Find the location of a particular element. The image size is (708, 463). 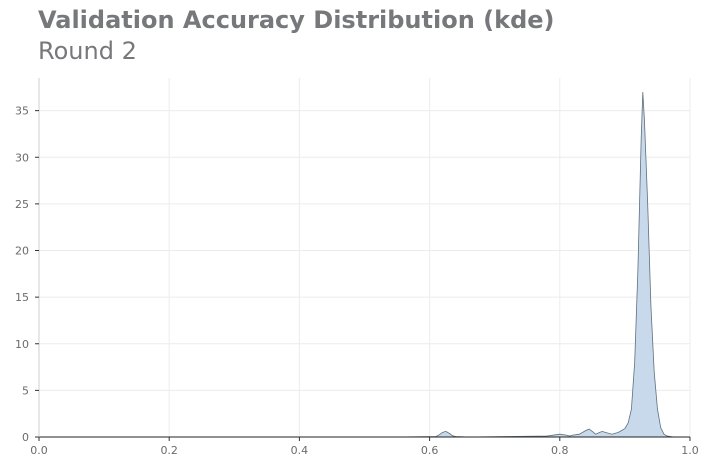

x-tick-label-4: 0.8 is located at coordinates (560, 450).